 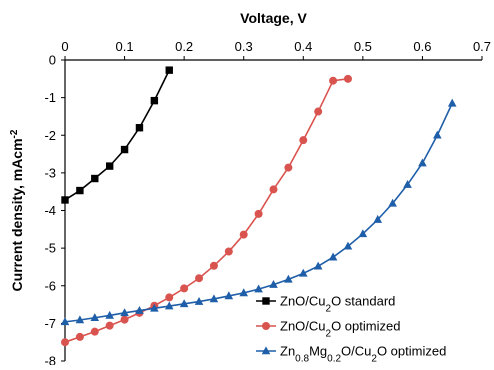 I want to click on legend-label-part: 0.8, so click(x=302, y=358).